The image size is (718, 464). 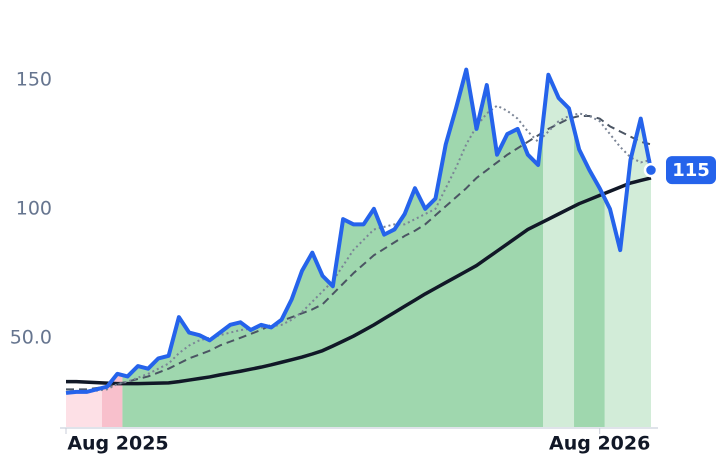 What do you see at coordinates (34, 208) in the screenshot?
I see `y-tick-label: 100` at bounding box center [34, 208].